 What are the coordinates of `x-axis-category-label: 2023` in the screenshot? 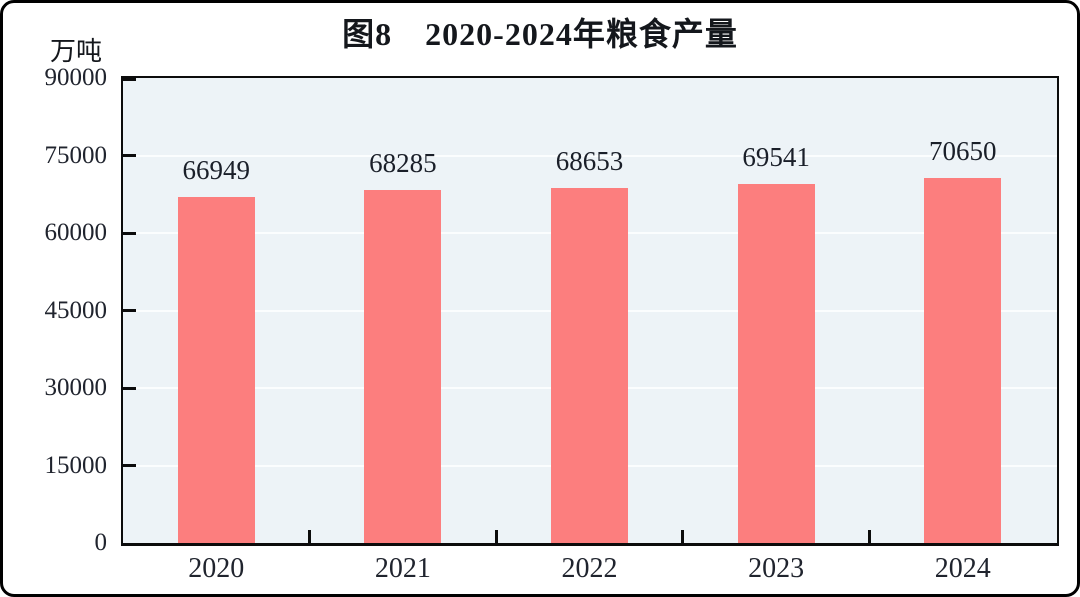 It's located at (776, 568).